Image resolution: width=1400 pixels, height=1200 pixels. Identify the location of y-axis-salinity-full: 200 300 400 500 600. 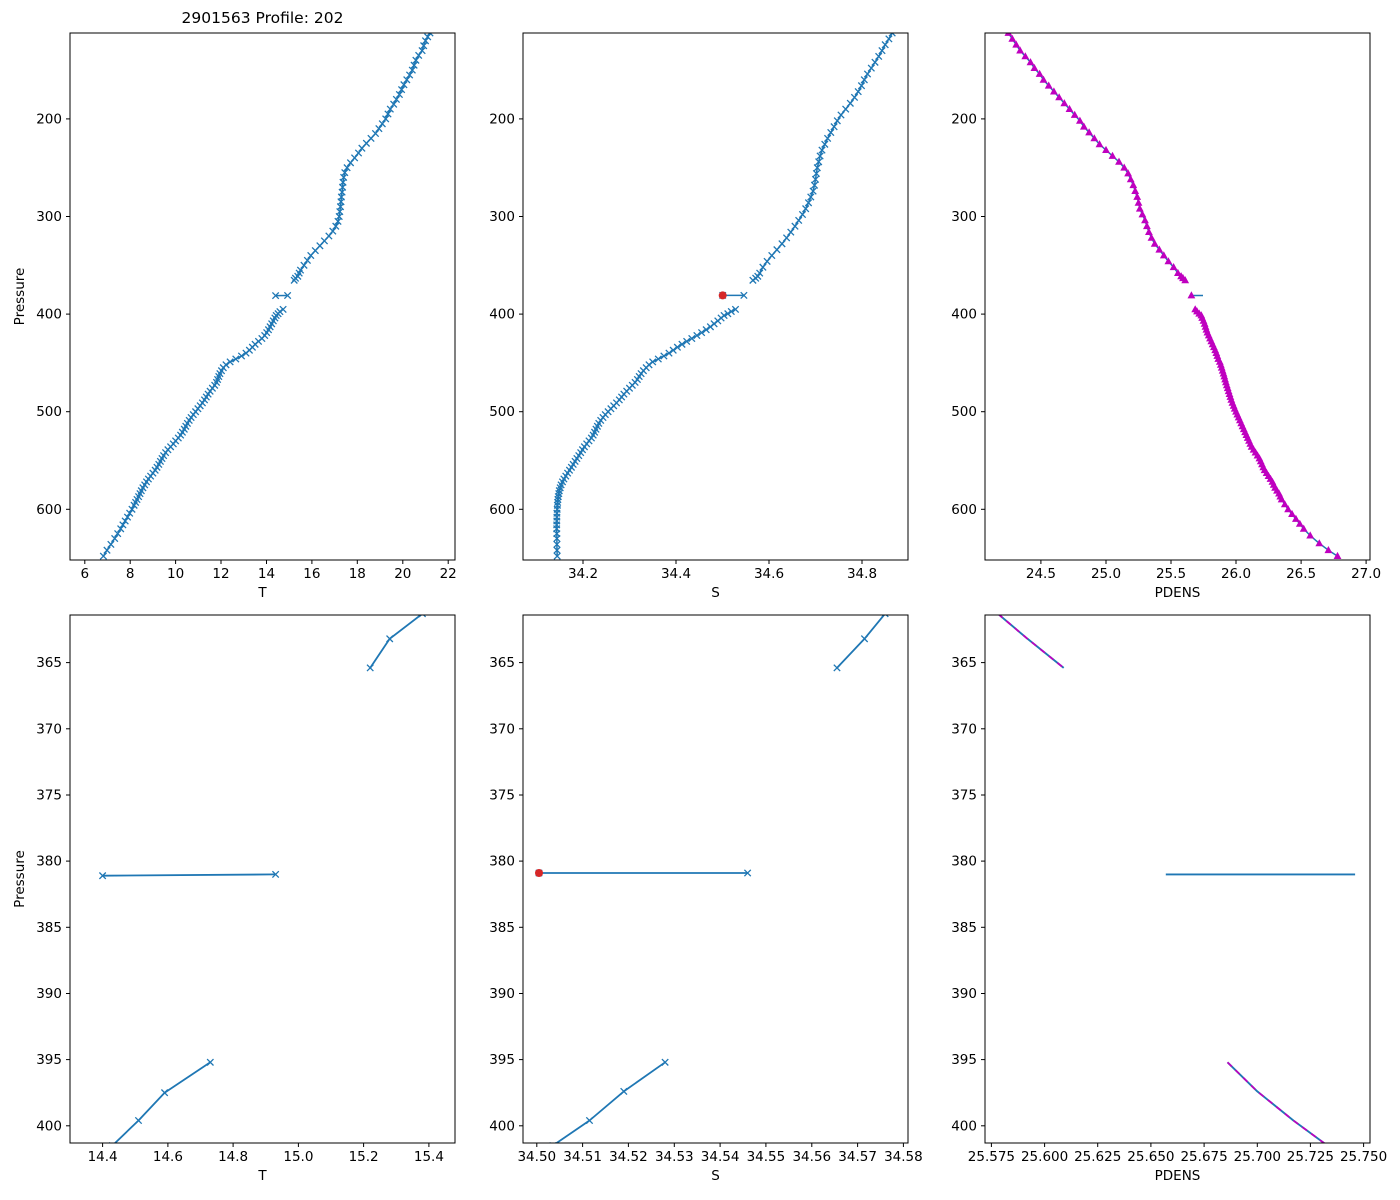
(506, 314).